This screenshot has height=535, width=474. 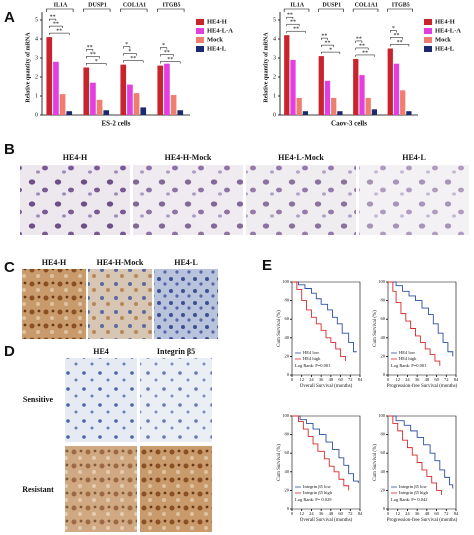 I want to click on legend-label: Integrin β5 high, so click(x=318, y=492).